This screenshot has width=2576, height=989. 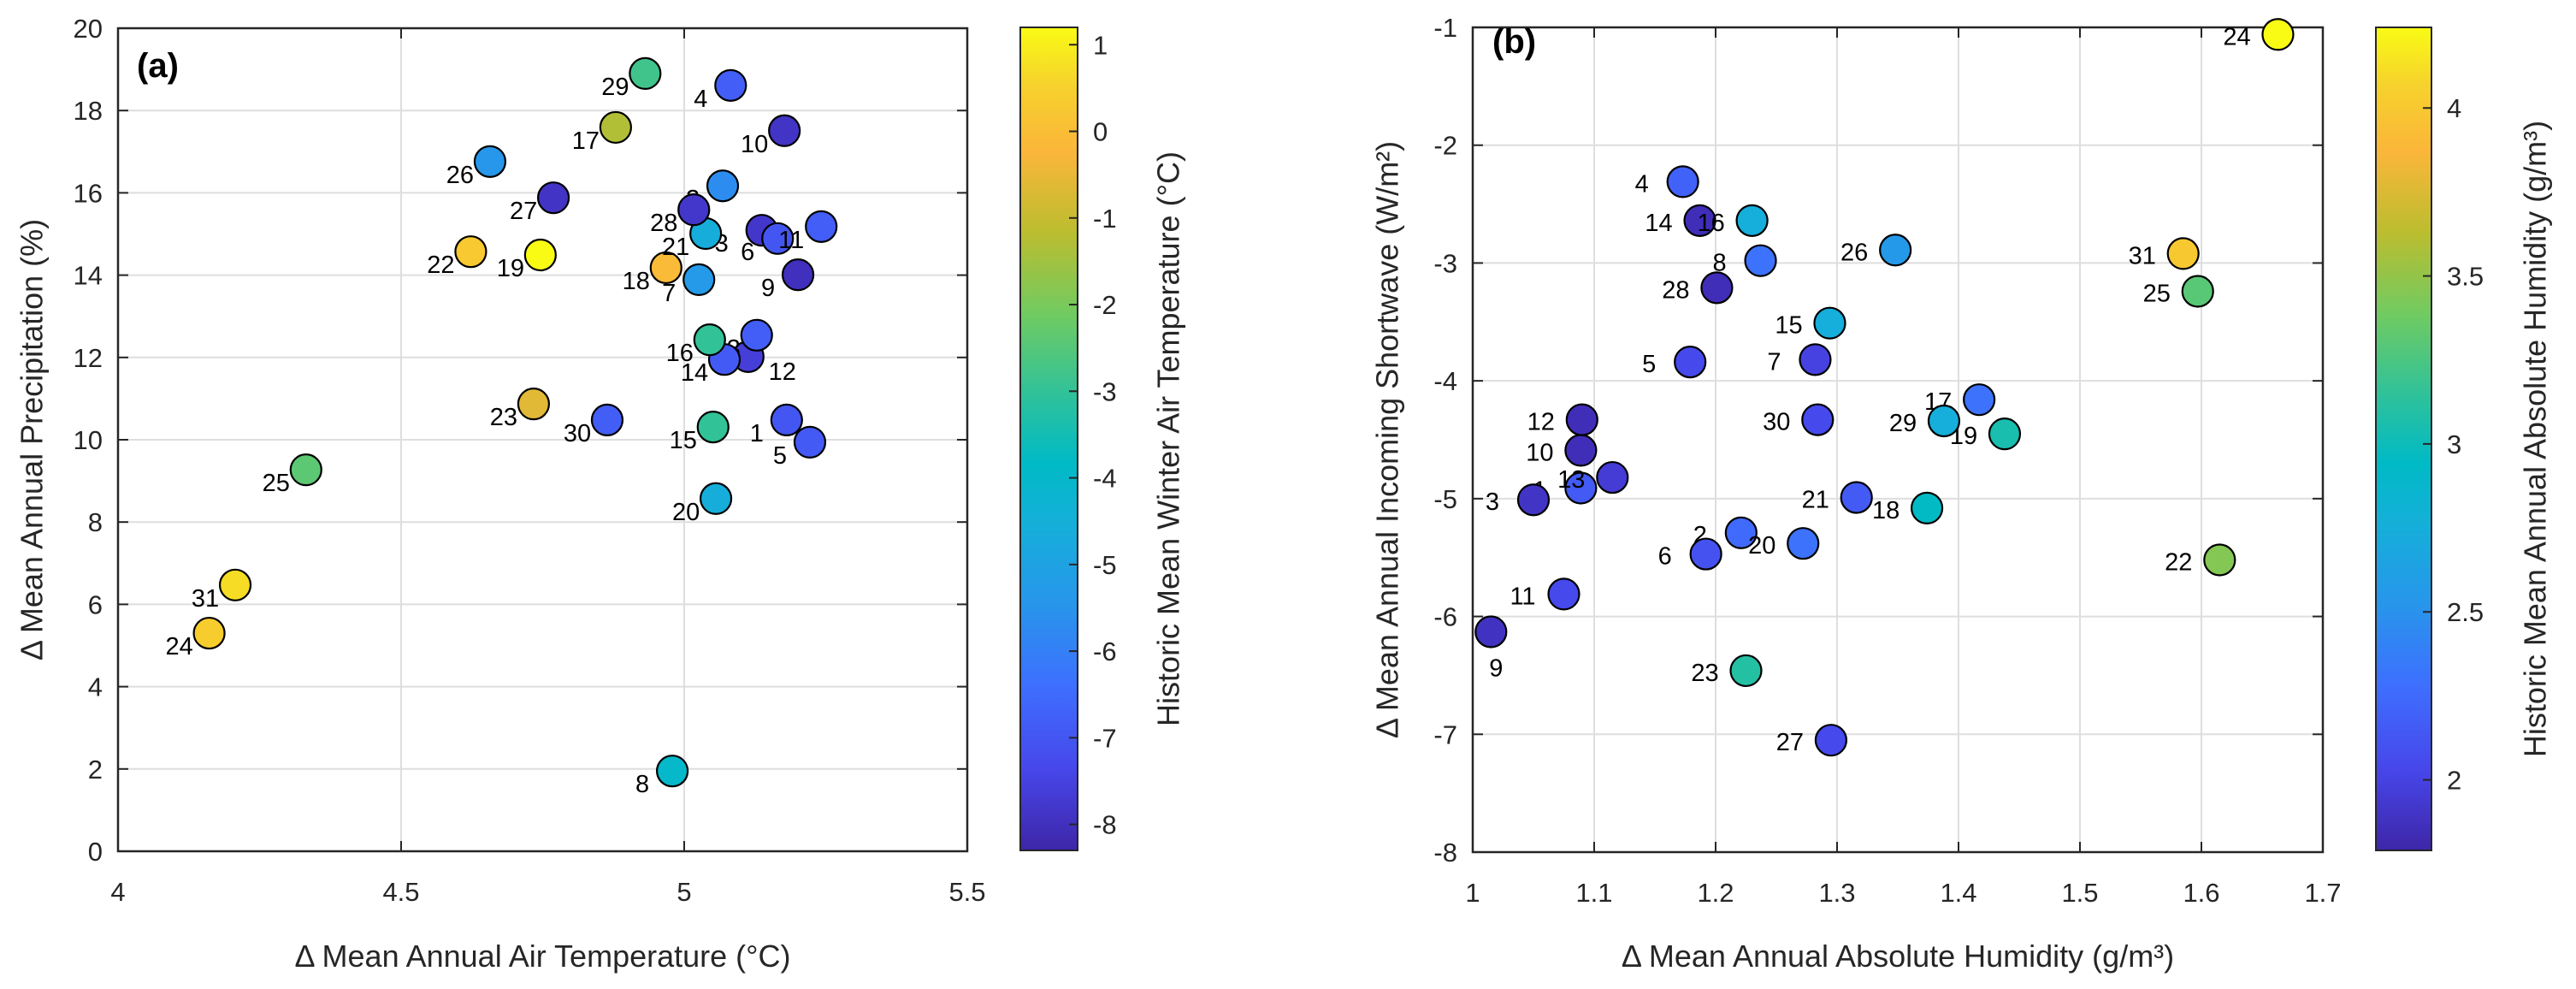 I want to click on y-tick-label: -1, so click(x=1445, y=28).